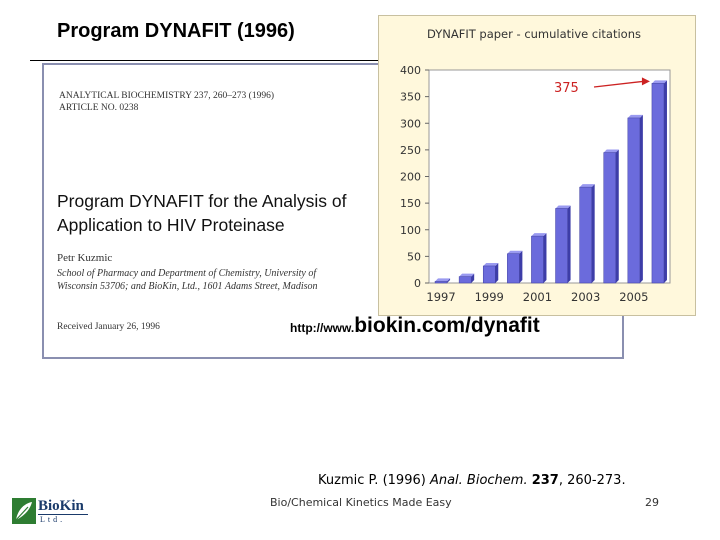 This screenshot has height=540, width=720. What do you see at coordinates (618, 84) in the screenshot?
I see `annotation-arrow-line` at bounding box center [618, 84].